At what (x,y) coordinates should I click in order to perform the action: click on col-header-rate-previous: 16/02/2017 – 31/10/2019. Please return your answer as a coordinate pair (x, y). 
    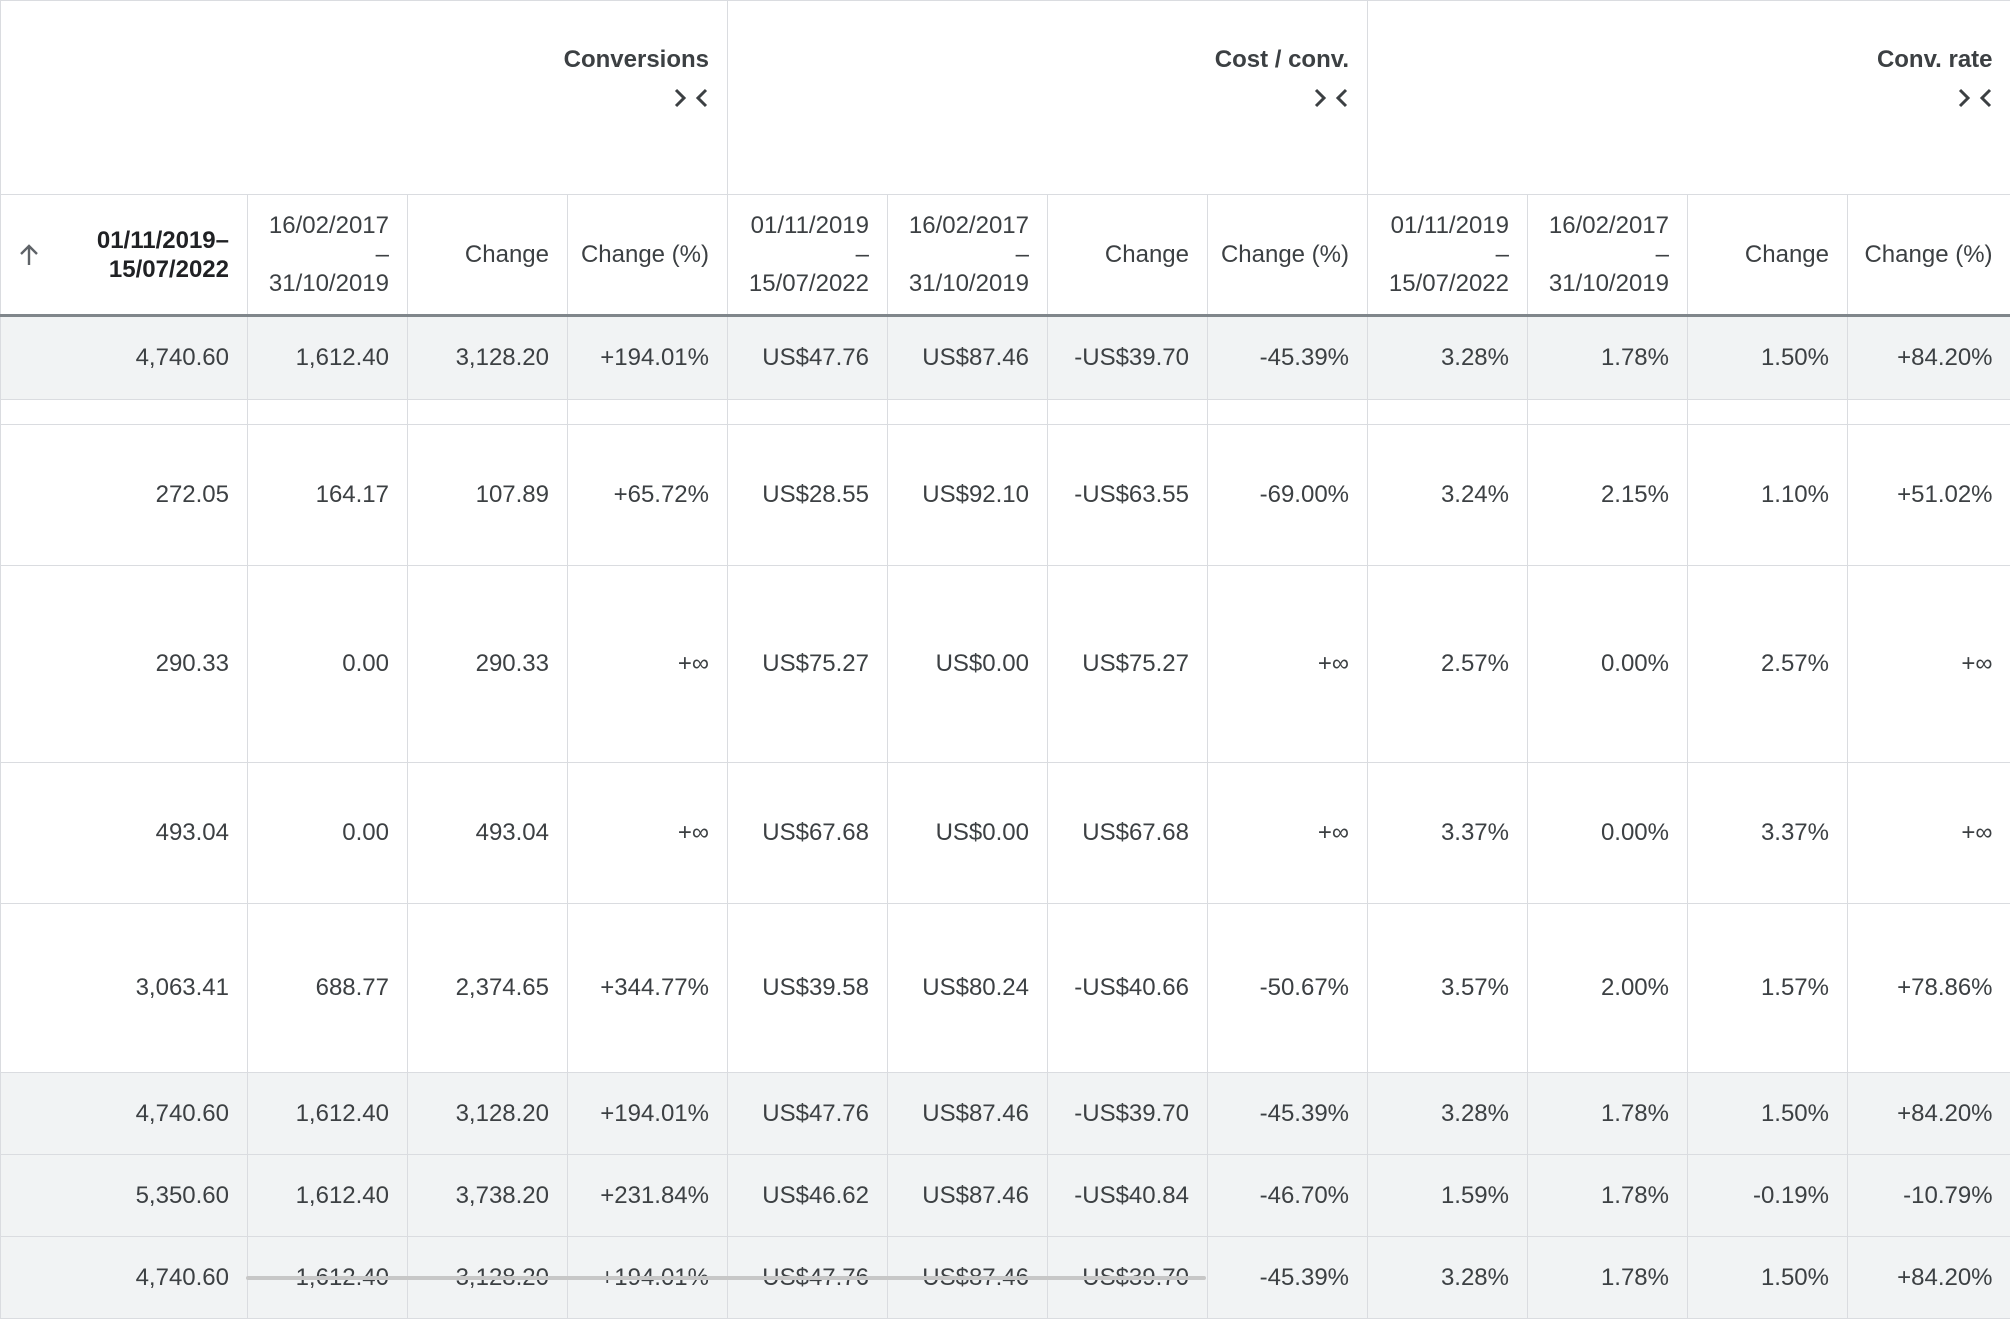
    Looking at the image, I should click on (1608, 255).